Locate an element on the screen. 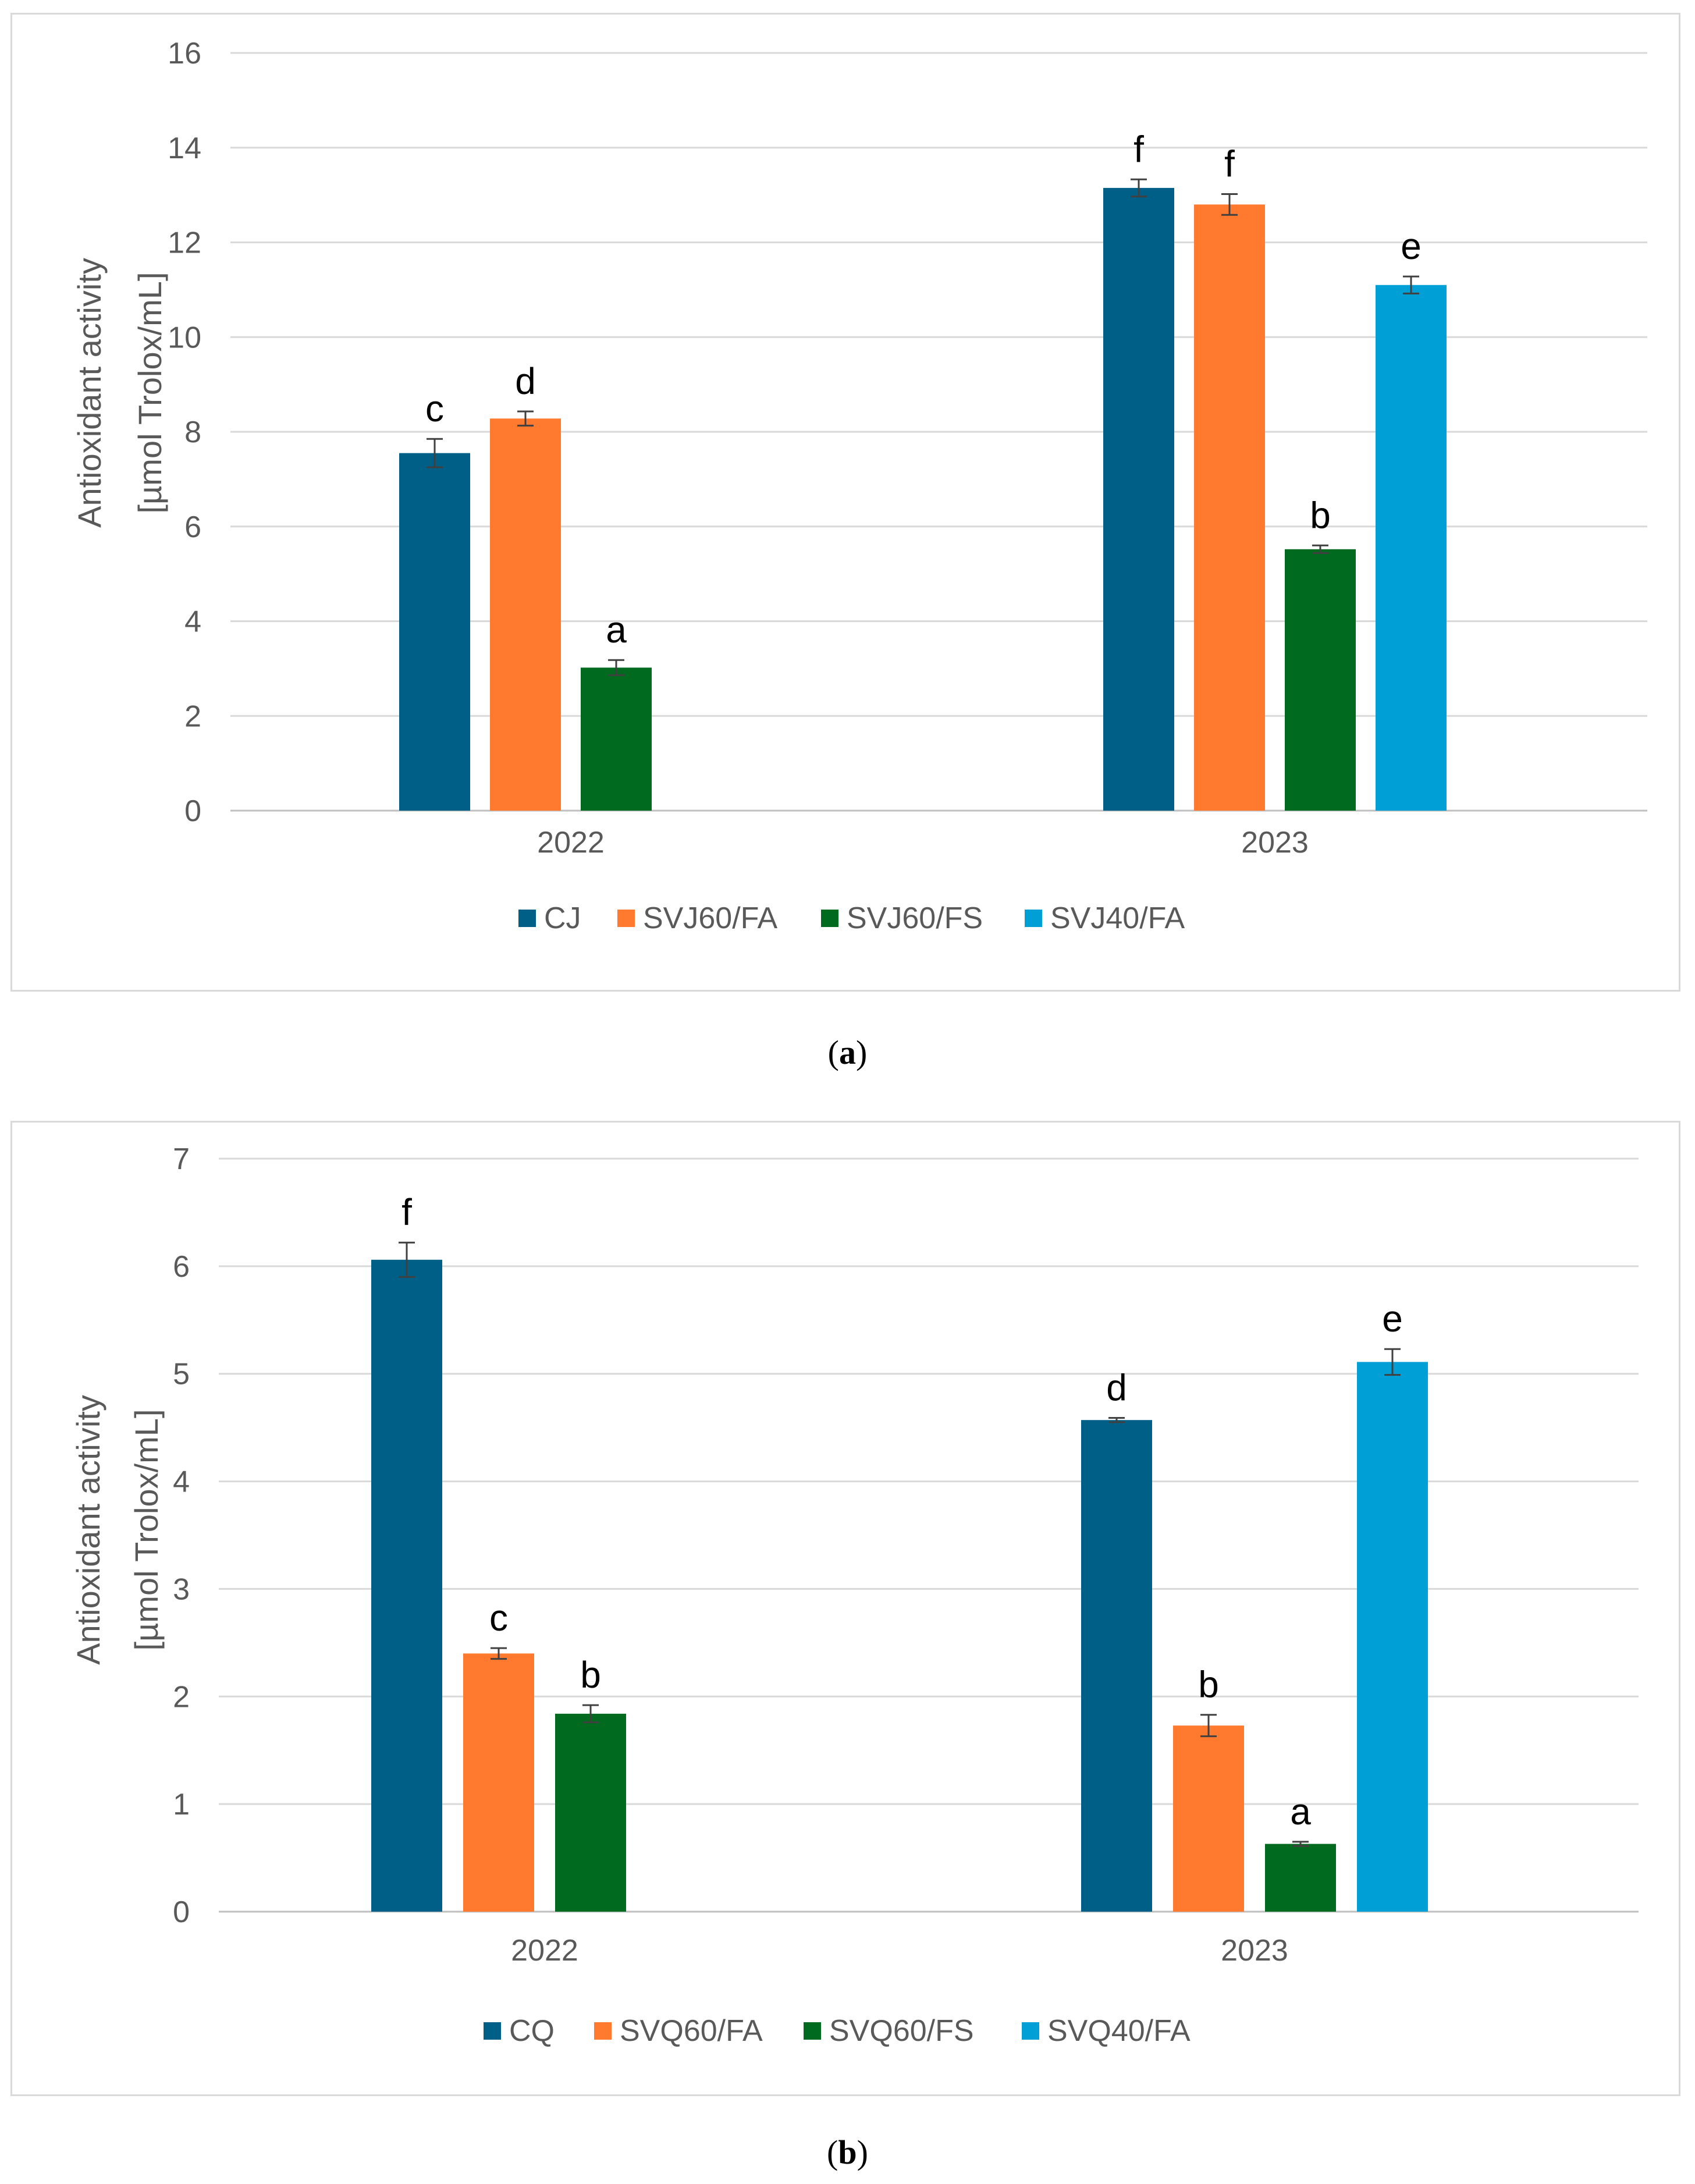 The height and width of the screenshot is (2184, 1695). legend-label: CJ is located at coordinates (562, 918).